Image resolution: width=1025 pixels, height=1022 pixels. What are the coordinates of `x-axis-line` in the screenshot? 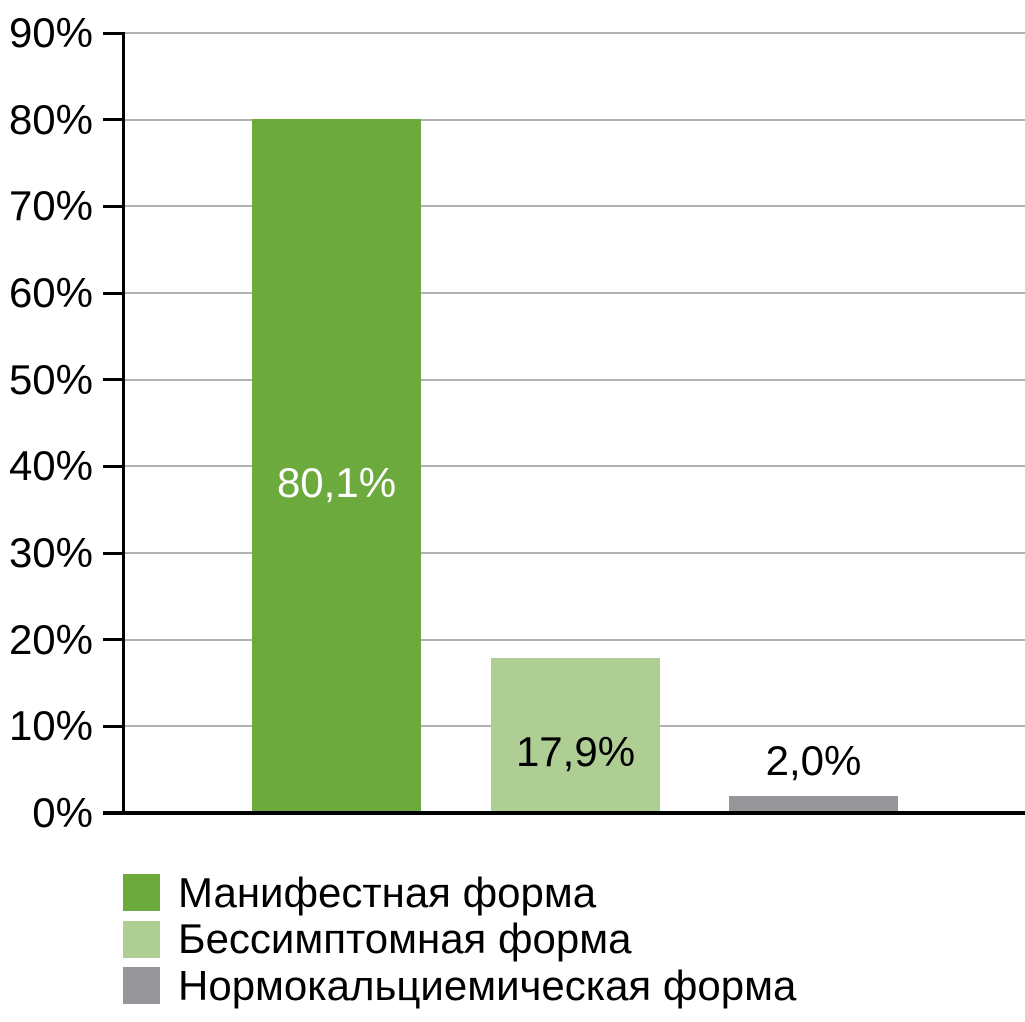 It's located at (564, 813).